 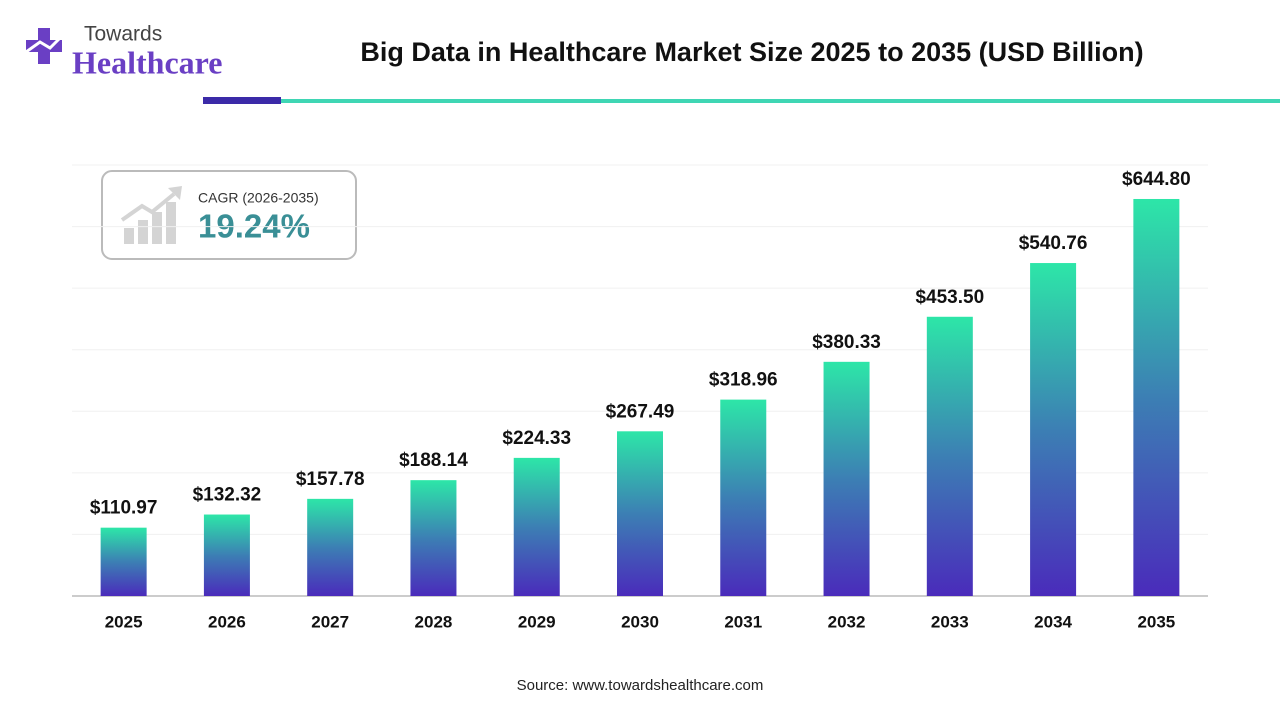 I want to click on x-tick-label: 2027, so click(x=330, y=621).